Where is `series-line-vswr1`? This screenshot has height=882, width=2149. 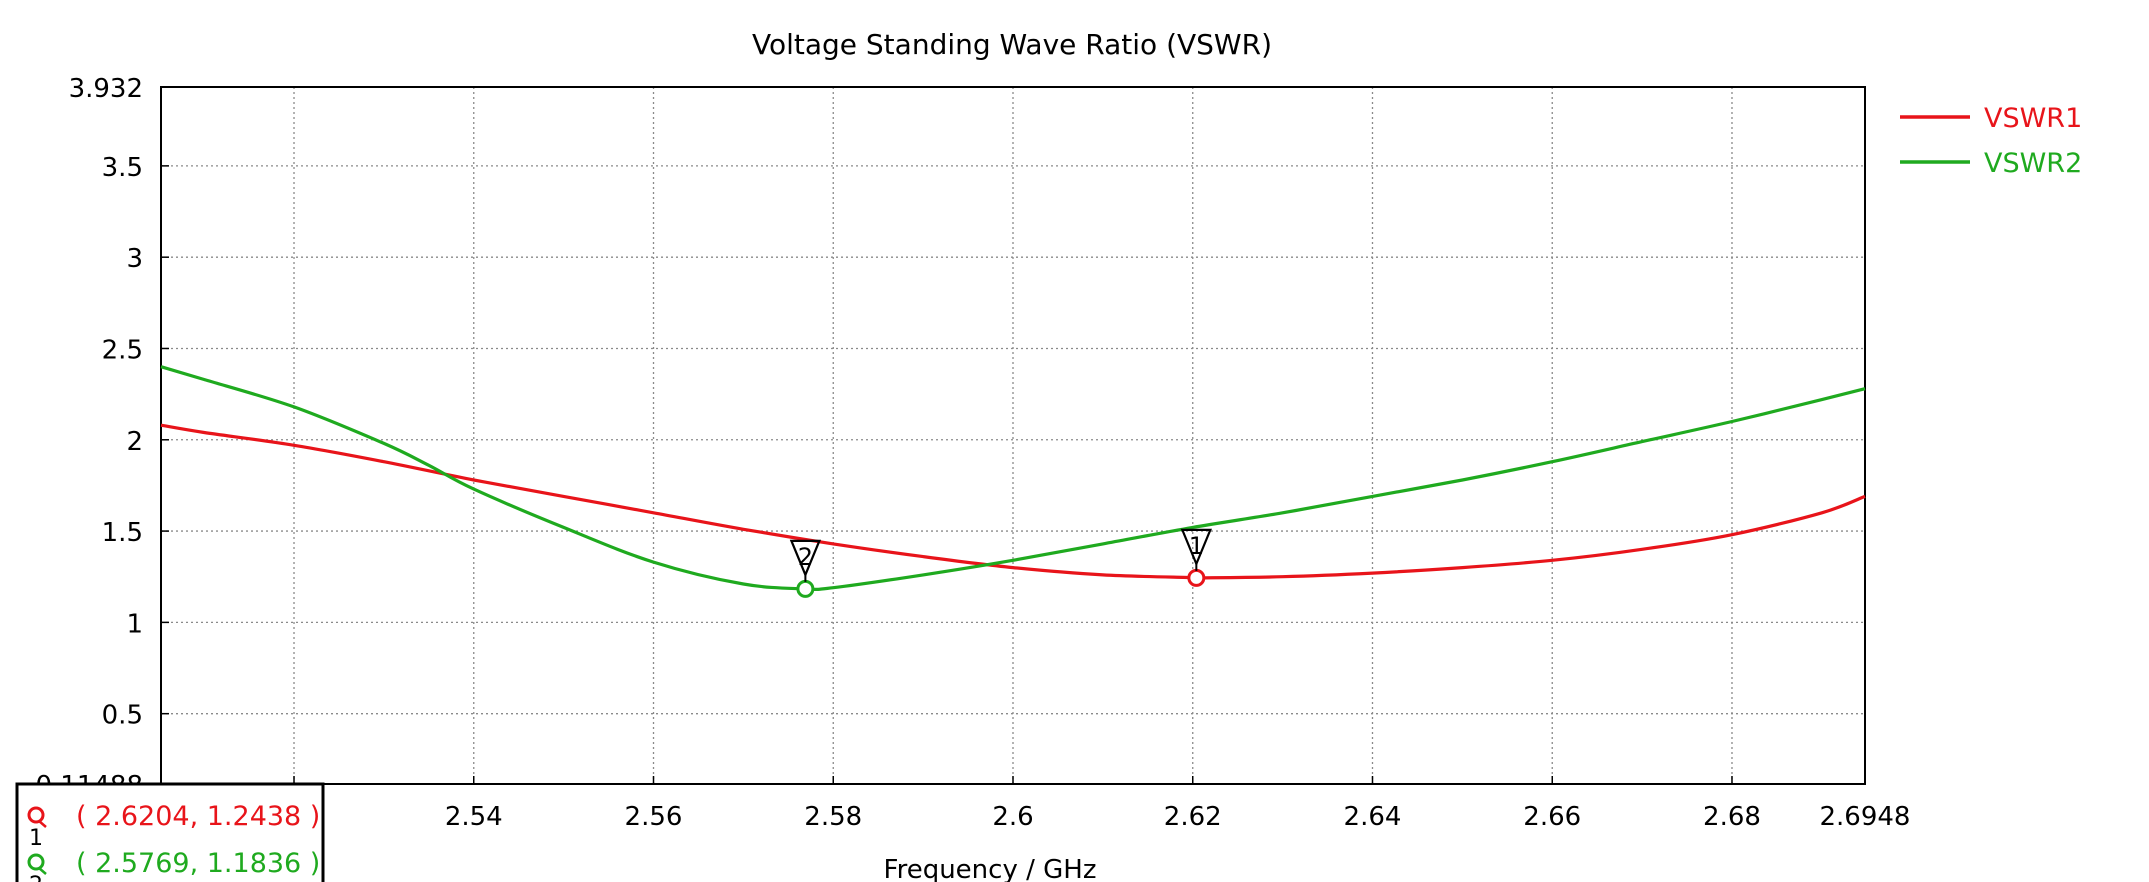
series-line-vswr1 is located at coordinates (1013, 501).